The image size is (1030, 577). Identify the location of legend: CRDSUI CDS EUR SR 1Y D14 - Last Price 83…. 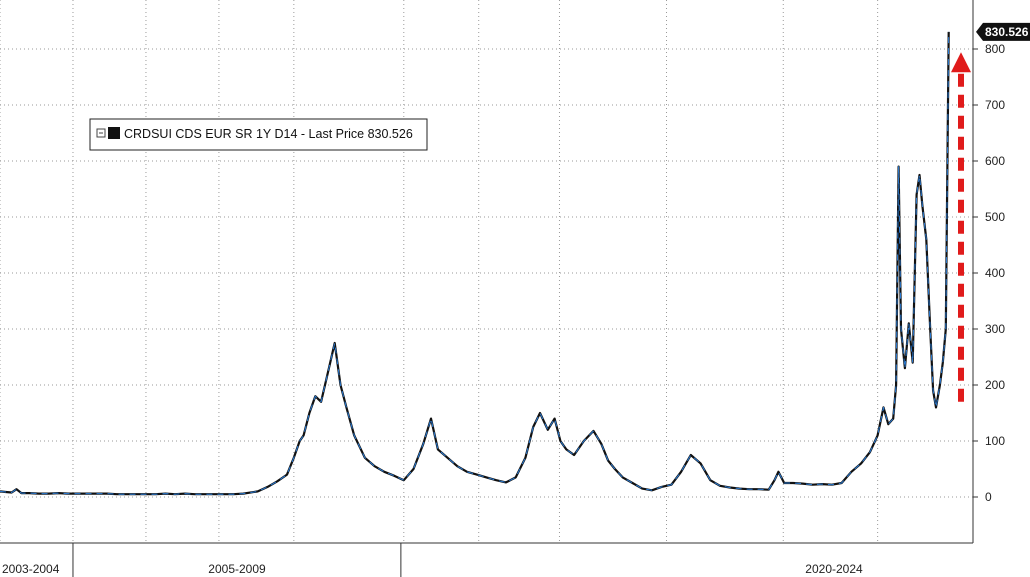
(258, 134).